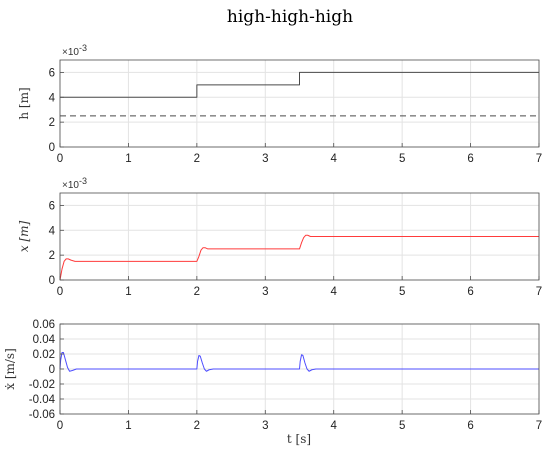  Describe the element at coordinates (44, 355) in the screenshot. I see `y-tick-label: 0.02` at that location.